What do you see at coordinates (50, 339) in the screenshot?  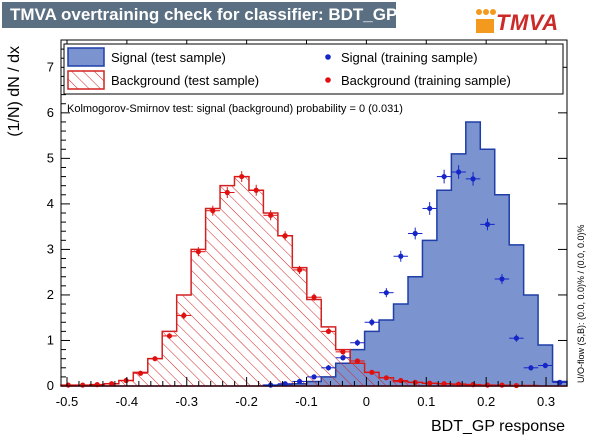 I see `y-tick-label: 1` at bounding box center [50, 339].